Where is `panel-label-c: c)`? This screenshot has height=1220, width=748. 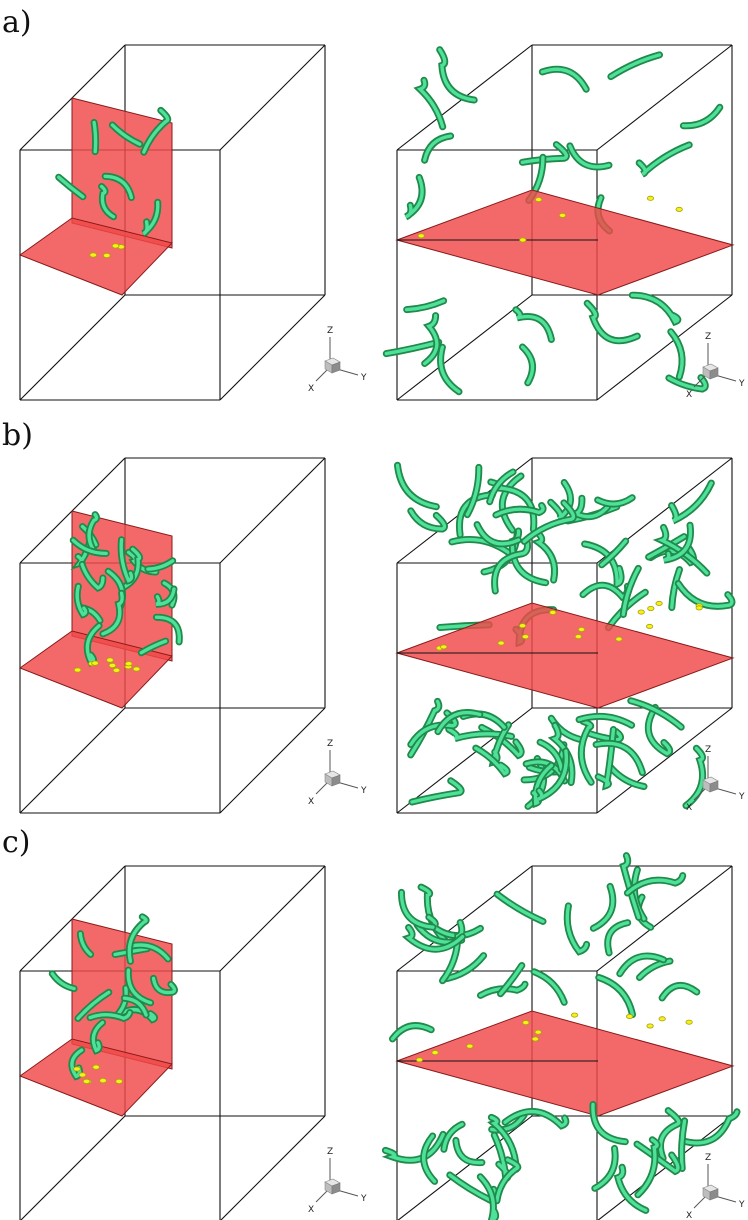
panel-label-c: c) is located at coordinates (16, 842).